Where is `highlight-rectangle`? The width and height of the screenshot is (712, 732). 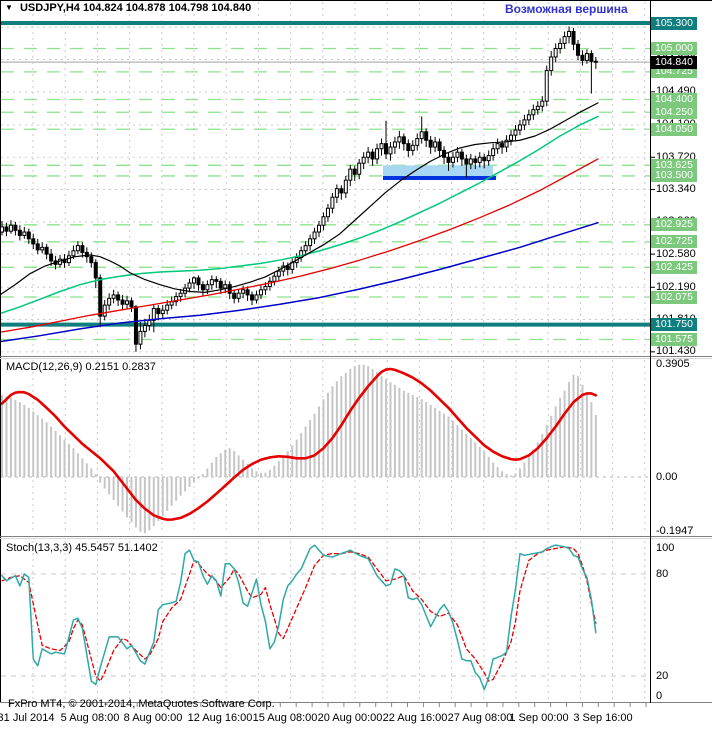
highlight-rectangle is located at coordinates (438, 170).